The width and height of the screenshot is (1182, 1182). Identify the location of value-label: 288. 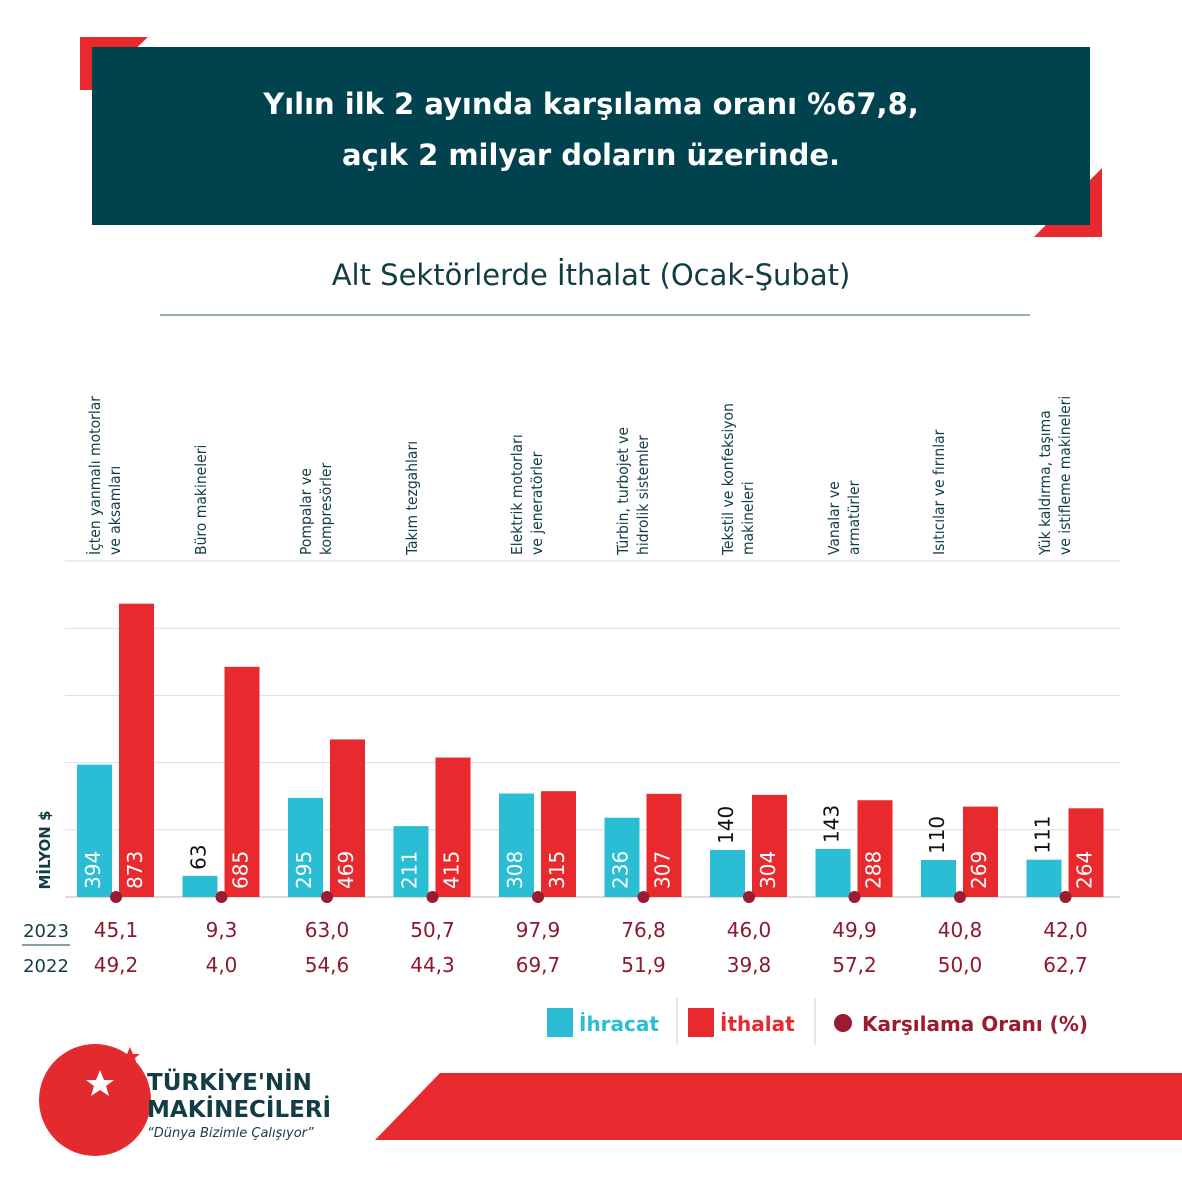
(874, 870).